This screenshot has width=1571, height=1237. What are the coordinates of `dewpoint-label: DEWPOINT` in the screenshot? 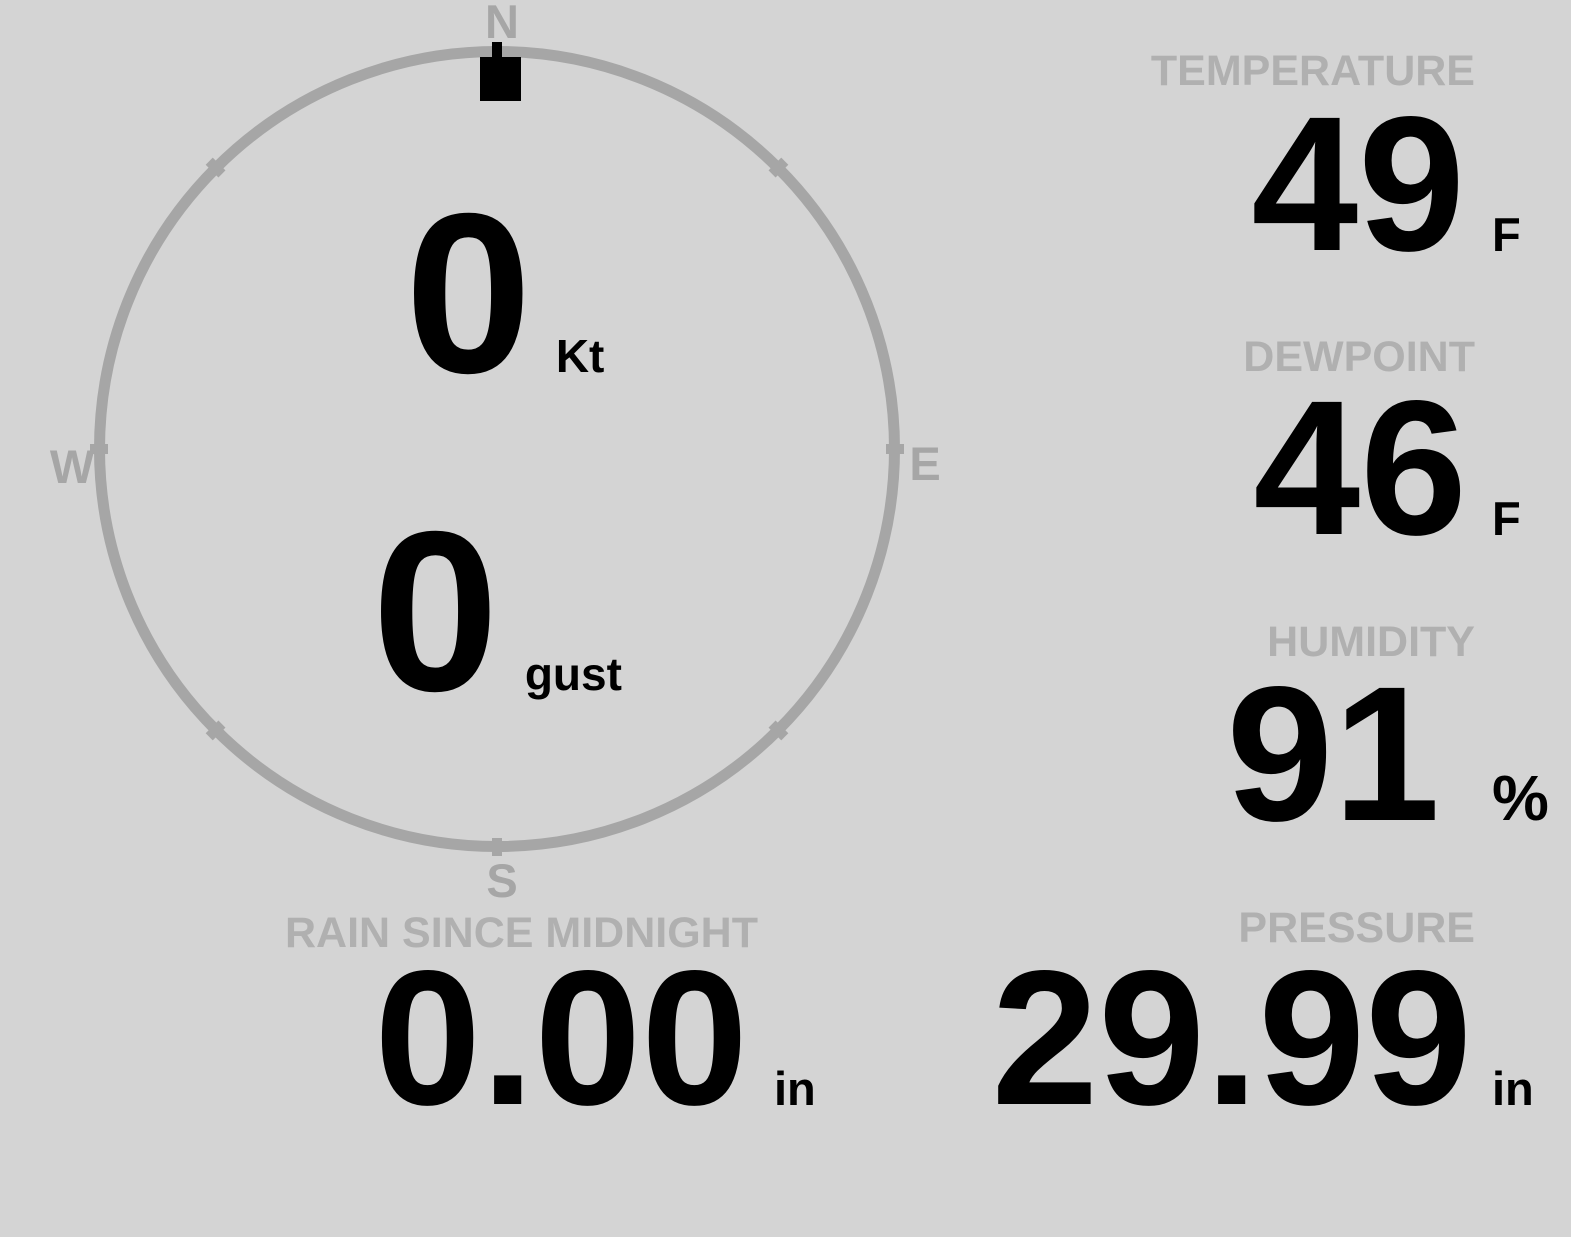 It's located at (1359, 357).